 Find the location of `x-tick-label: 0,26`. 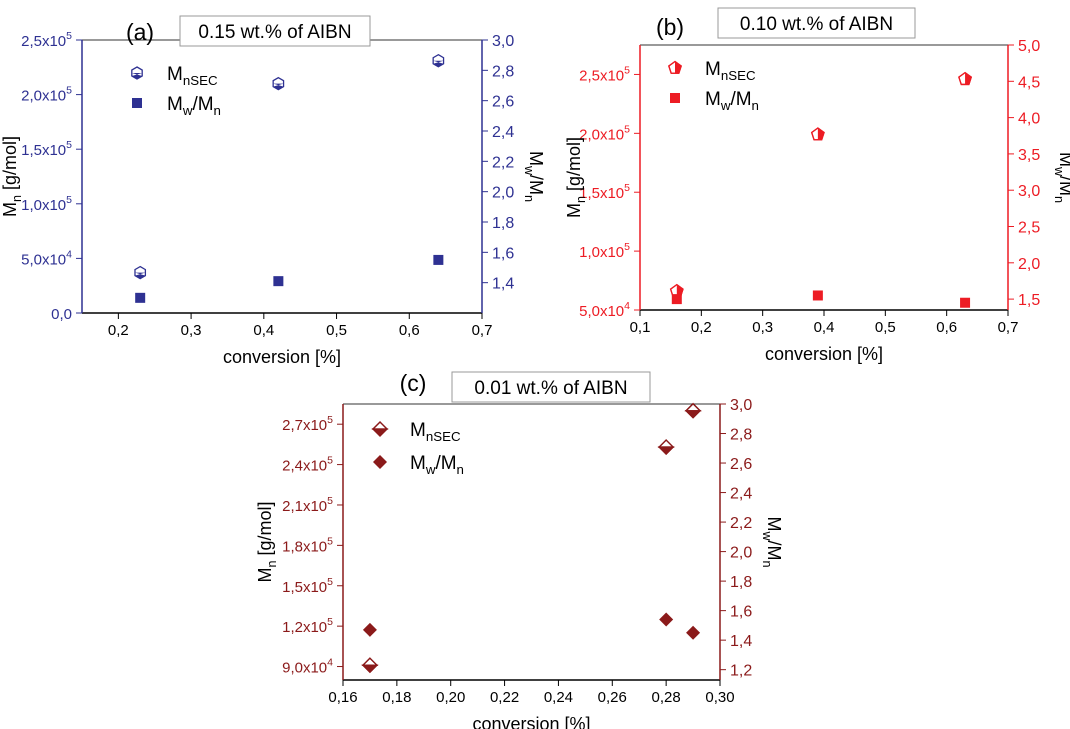

x-tick-label: 0,26 is located at coordinates (612, 697).